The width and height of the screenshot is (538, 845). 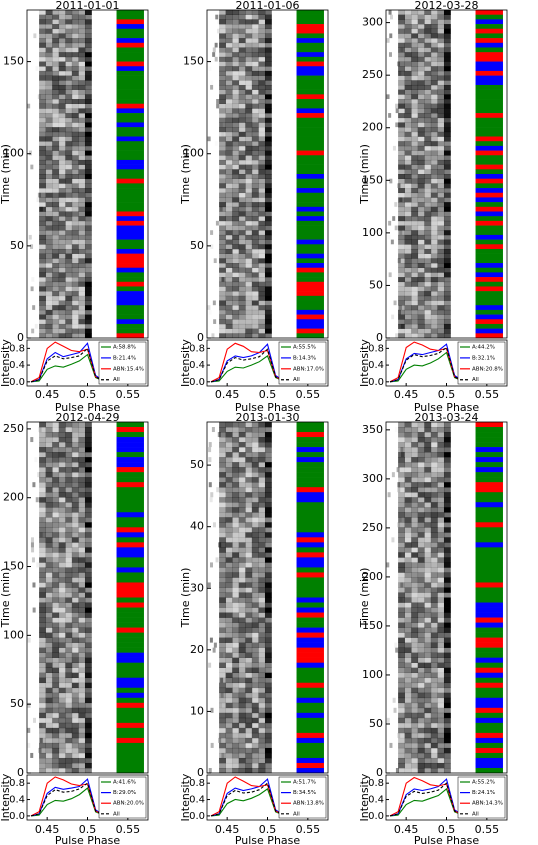 What do you see at coordinates (20, 772) in the screenshot?
I see `y-tick-label: 0` at bounding box center [20, 772].